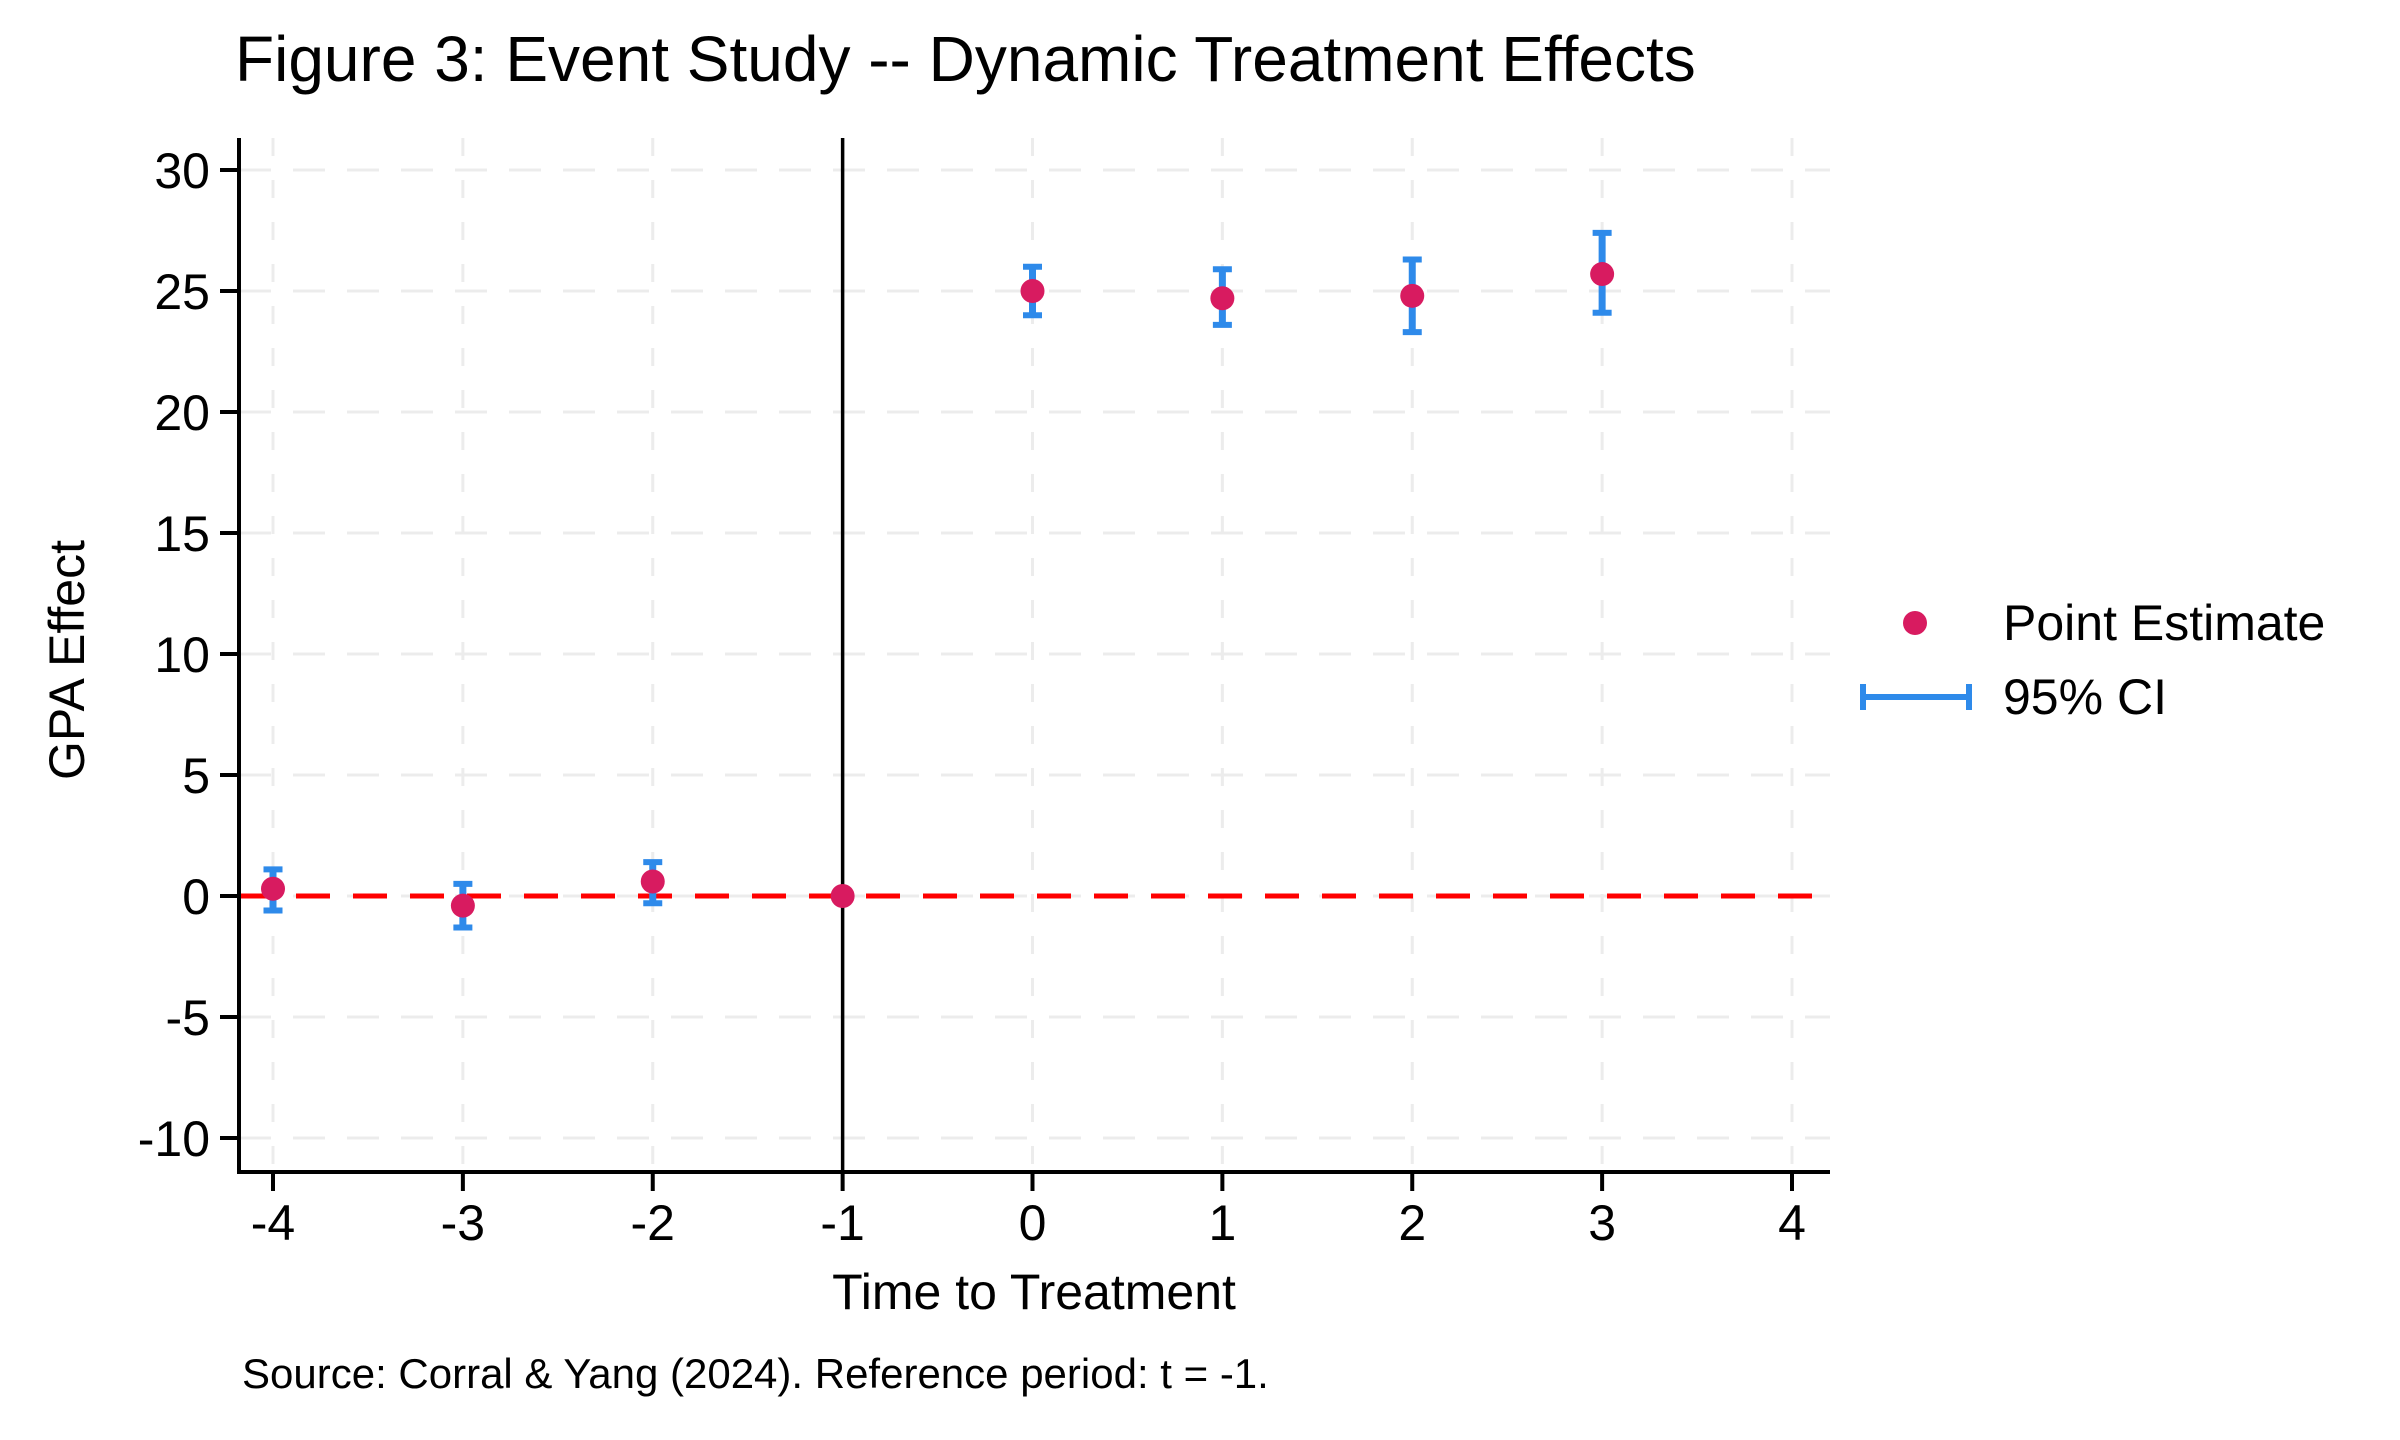 The image size is (2400, 1440). Describe the element at coordinates (182, 534) in the screenshot. I see `y-tick-label: 15` at that location.